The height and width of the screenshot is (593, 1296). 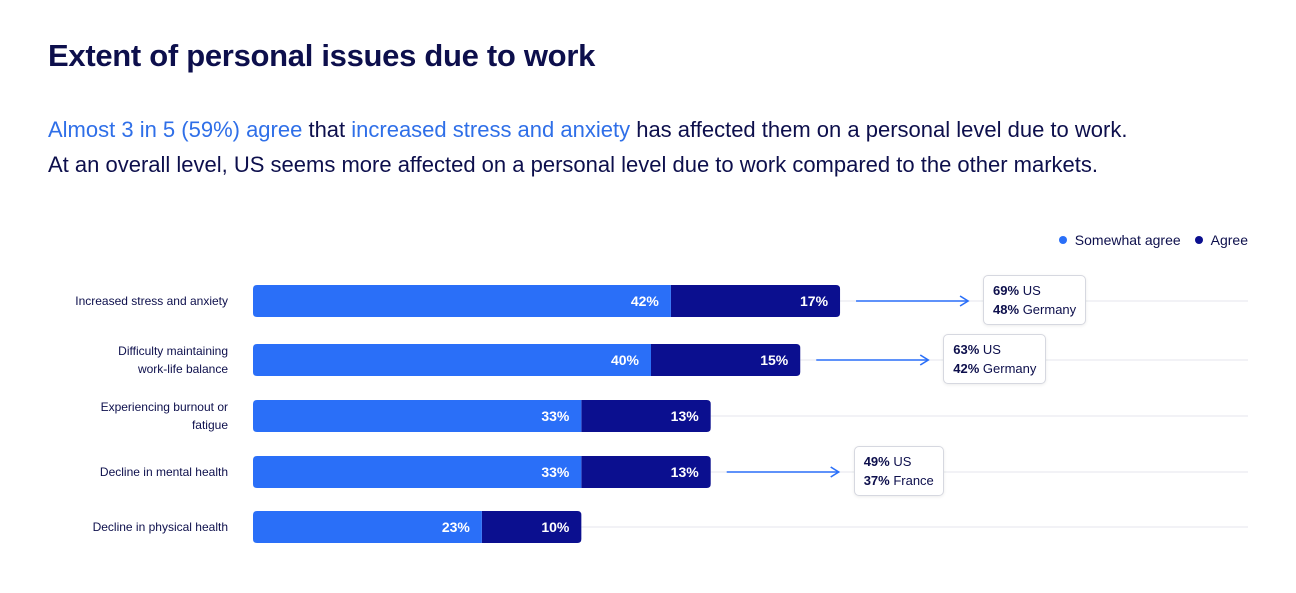 I want to click on category-label-line: Increased stress and anxiety, so click(x=151, y=301).